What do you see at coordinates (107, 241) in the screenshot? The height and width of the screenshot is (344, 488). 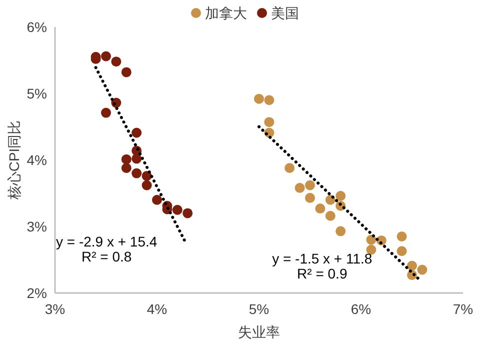 I see `annotation: y = -2.9 x + 15.4` at bounding box center [107, 241].